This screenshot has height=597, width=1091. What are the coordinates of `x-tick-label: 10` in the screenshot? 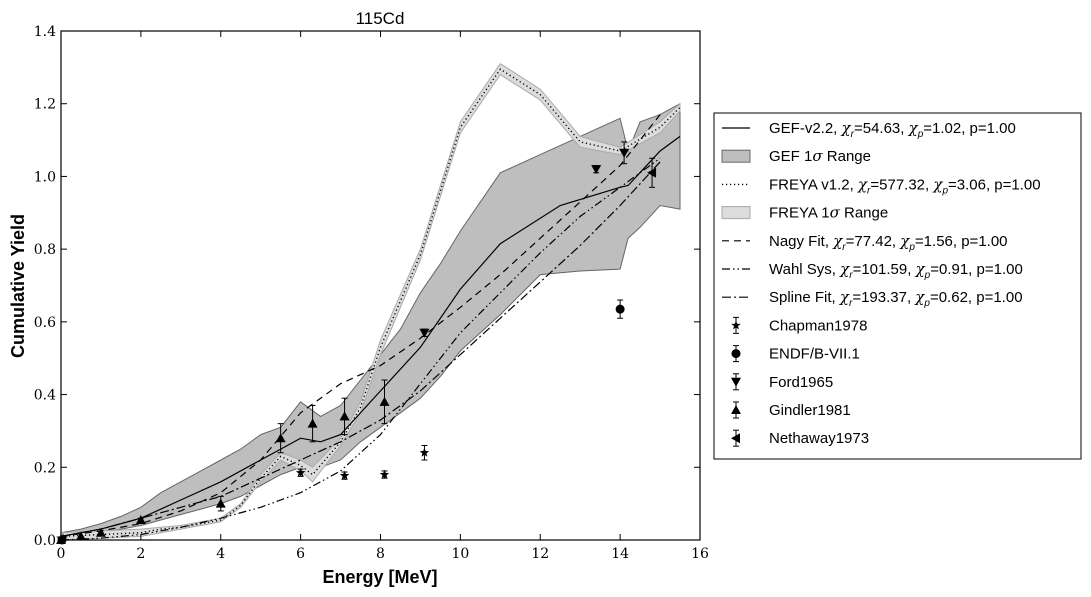 It's located at (460, 554).